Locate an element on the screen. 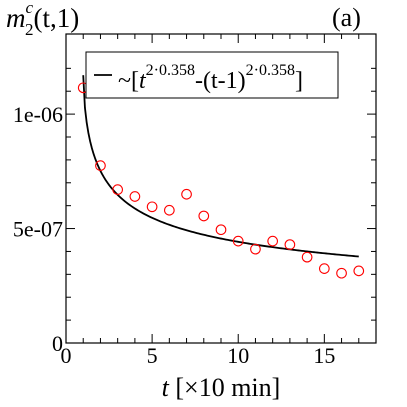  x-tick-label: 15 is located at coordinates (324, 355).